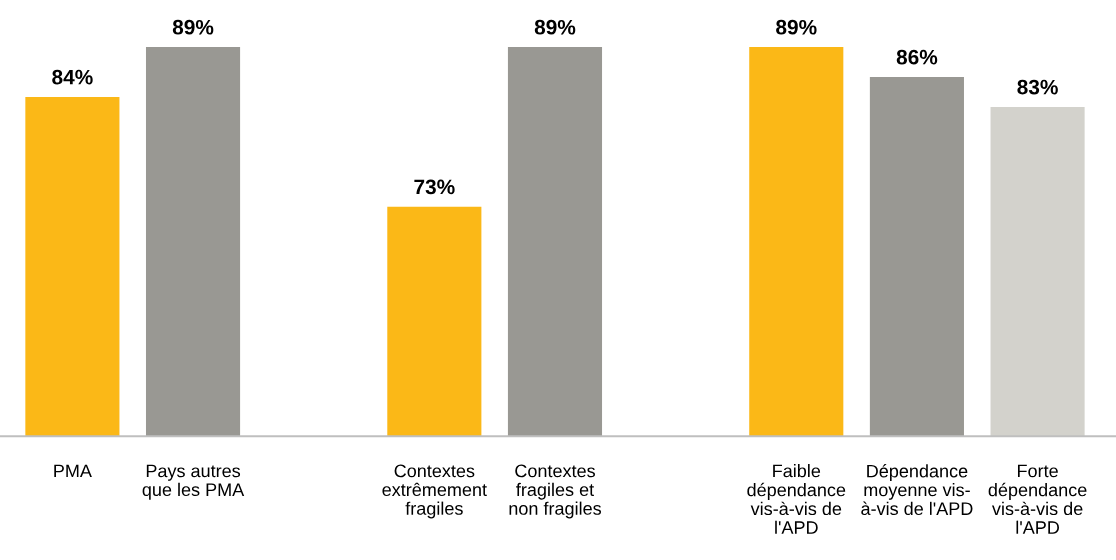 The image size is (1116, 560). I want to click on x-tick-label: Pays autres que les PMA, so click(193, 482).